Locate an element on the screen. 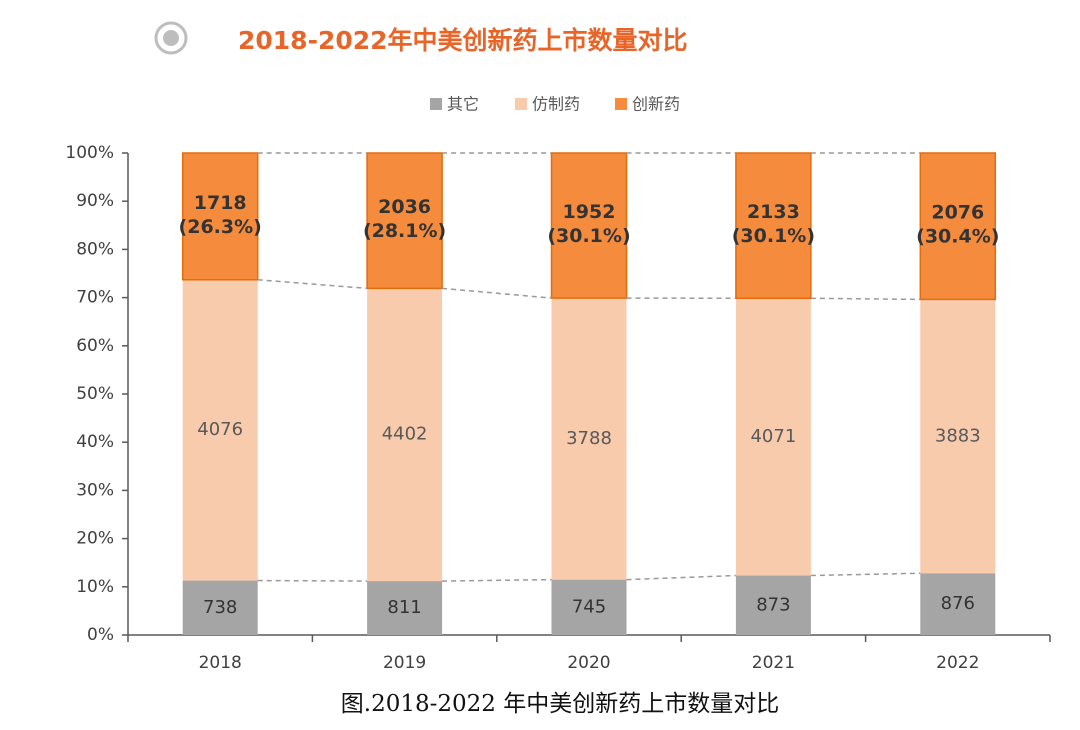  x-tick-label: 2018 is located at coordinates (220, 663).